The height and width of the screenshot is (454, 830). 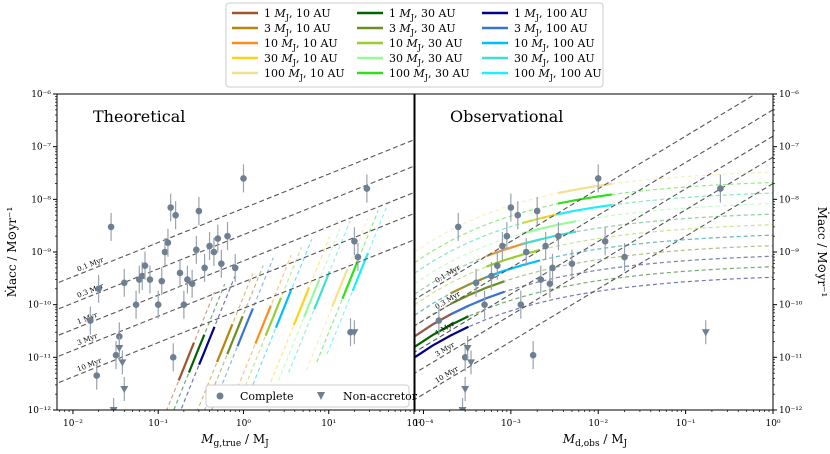 What do you see at coordinates (551, 14) in the screenshot?
I see `legend-label: 1 MJ, 100 AU` at bounding box center [551, 14].